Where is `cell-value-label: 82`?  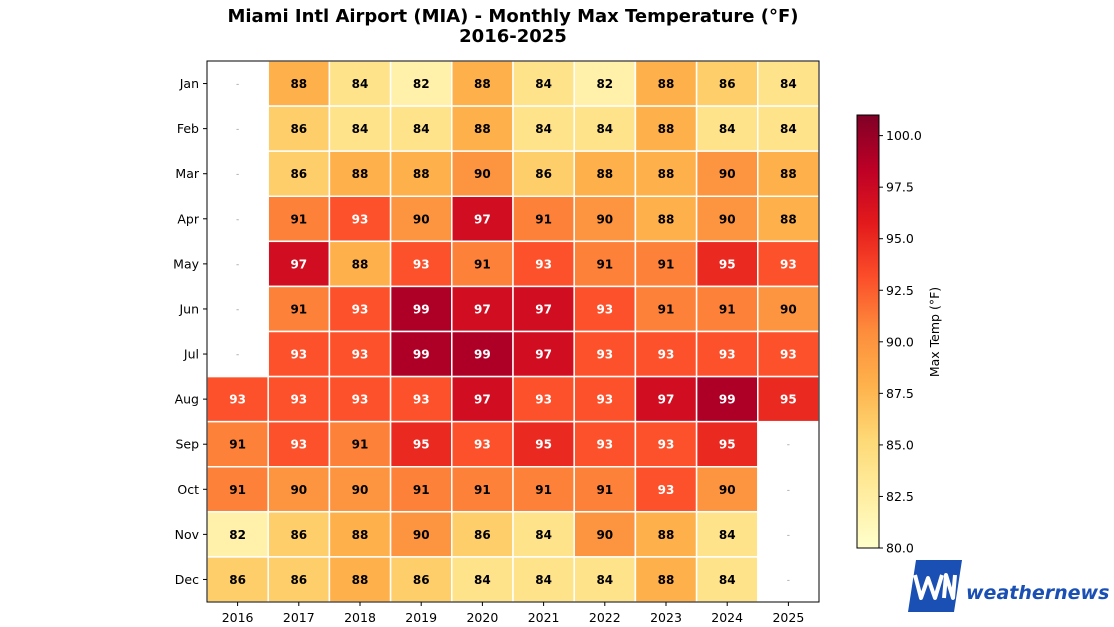
cell-value-label: 82 is located at coordinates (604, 84).